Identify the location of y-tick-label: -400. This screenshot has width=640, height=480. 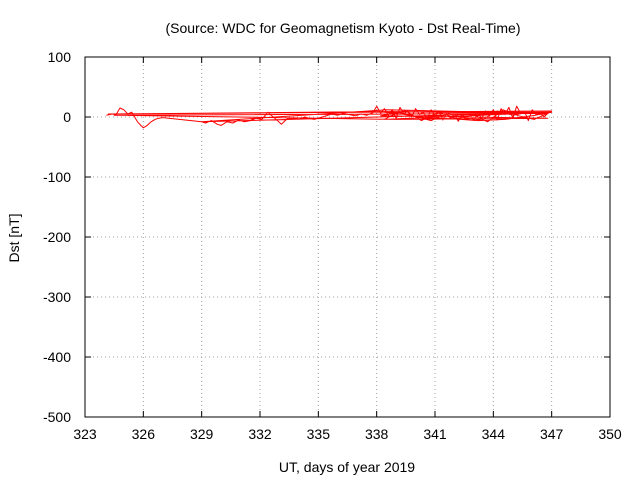
(57, 357).